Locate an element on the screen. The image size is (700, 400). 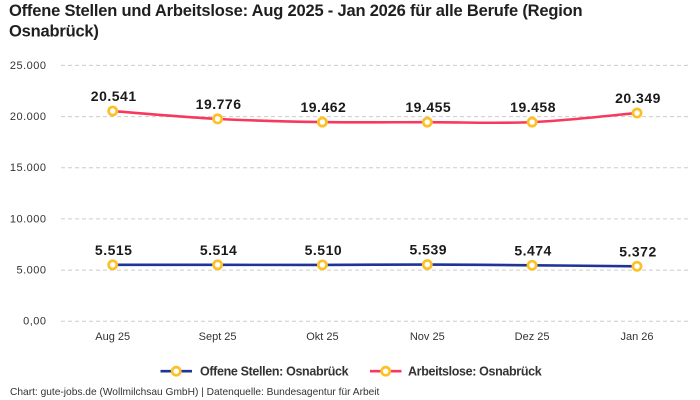
svg-text: 15.000 is located at coordinates (28, 168).